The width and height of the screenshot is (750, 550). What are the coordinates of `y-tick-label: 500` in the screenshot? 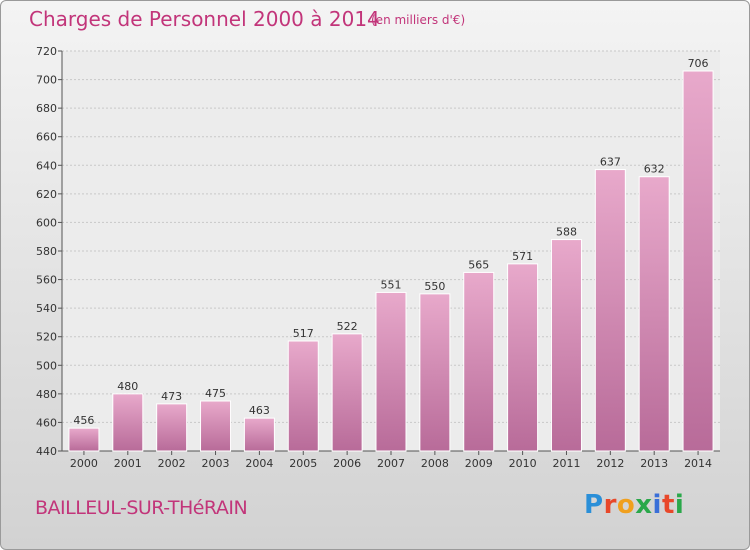 It's located at (46, 365).